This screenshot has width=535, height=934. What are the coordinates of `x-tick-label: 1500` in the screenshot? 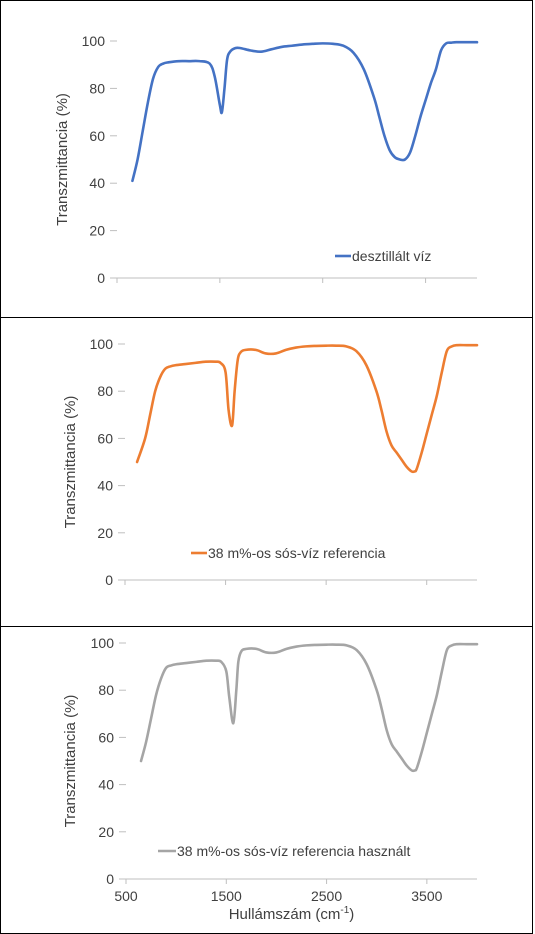 It's located at (226, 896).